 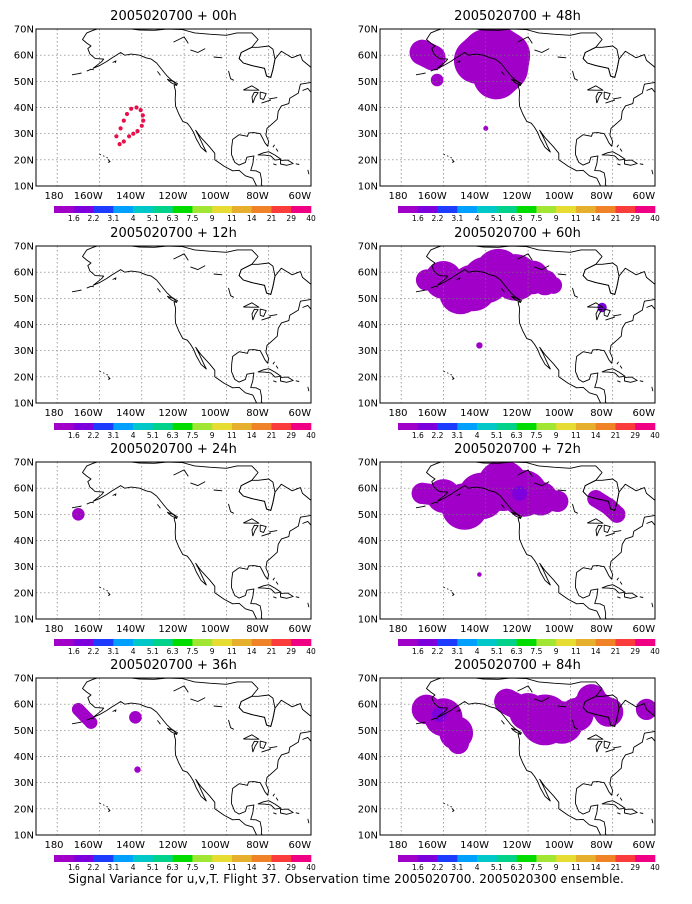 I want to click on lon-tick-label: 60W, so click(x=299, y=629).